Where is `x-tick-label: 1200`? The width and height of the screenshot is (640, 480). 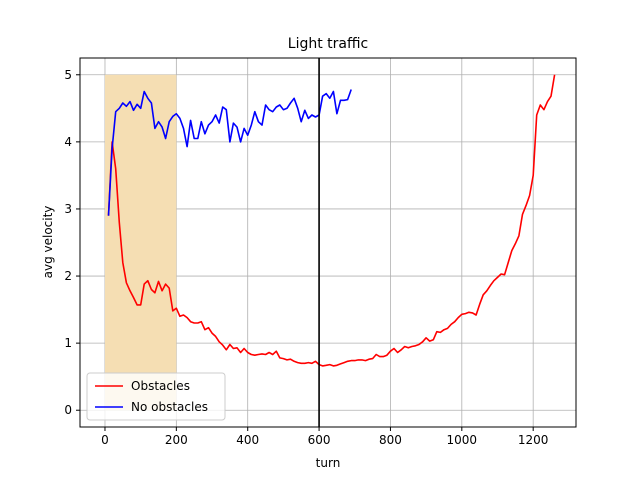
x-tick-label: 1200 is located at coordinates (533, 440).